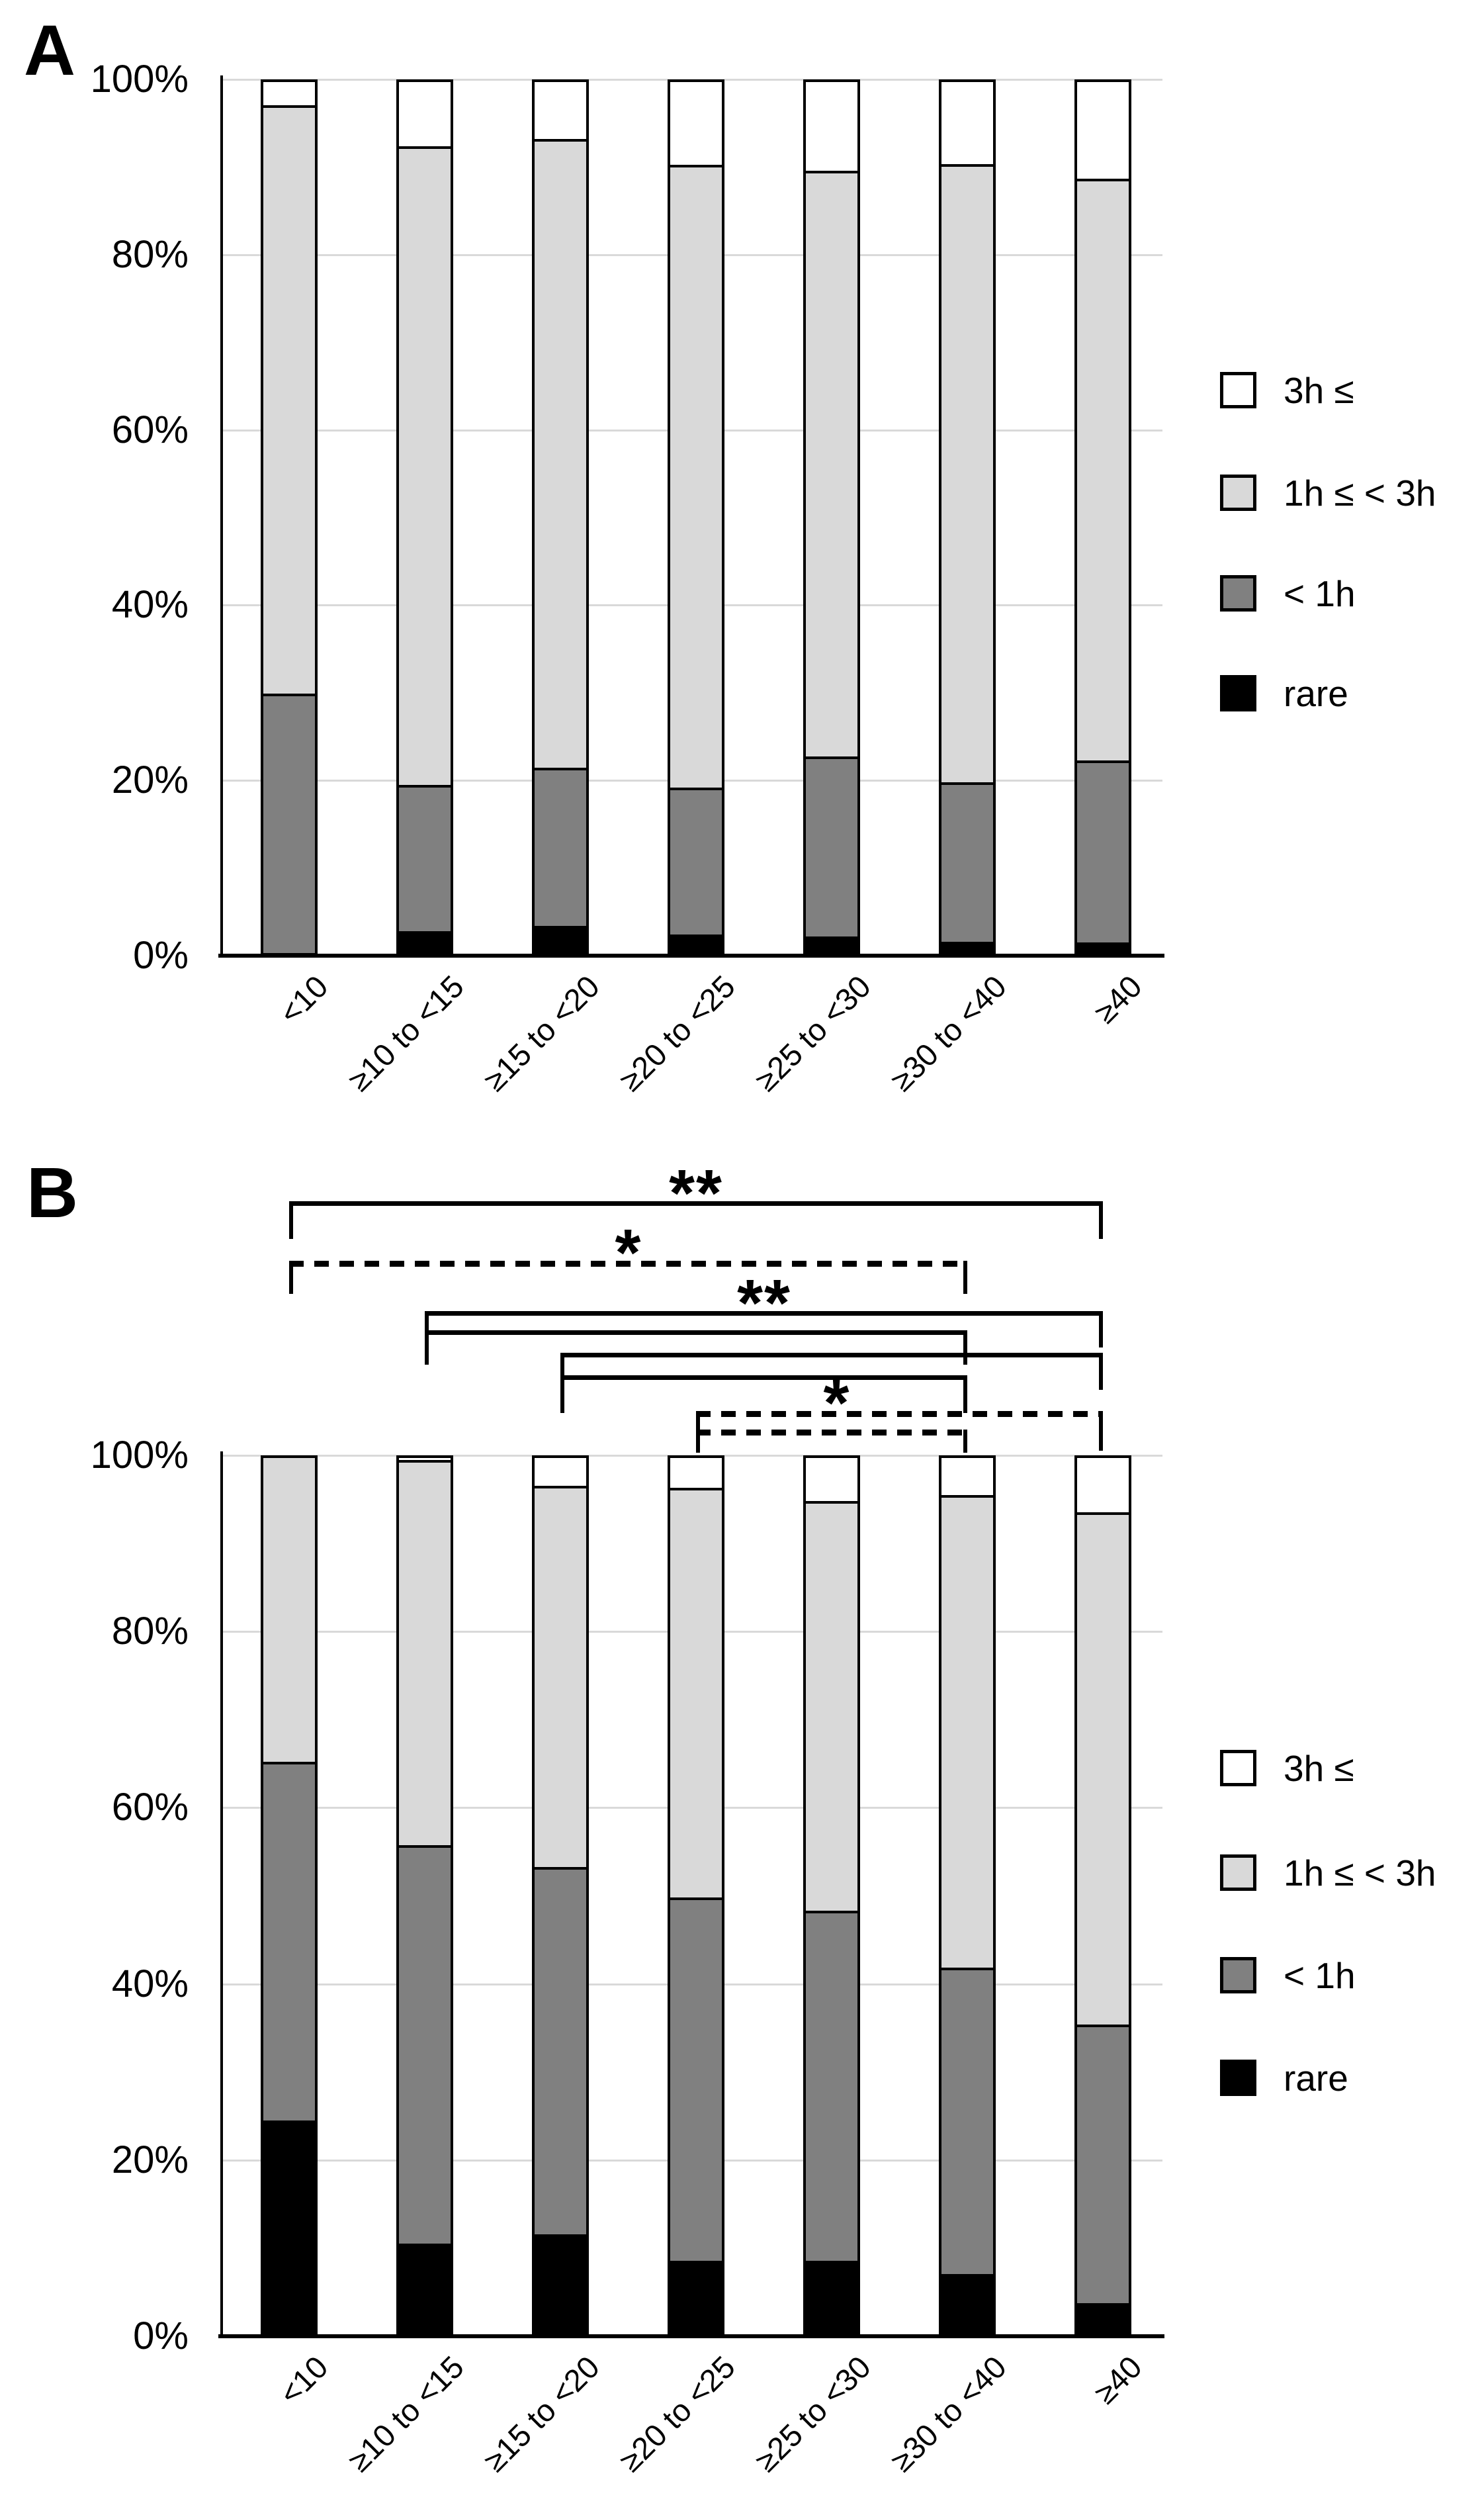  I want to click on ytick-a-40: 40%, so click(150, 604).